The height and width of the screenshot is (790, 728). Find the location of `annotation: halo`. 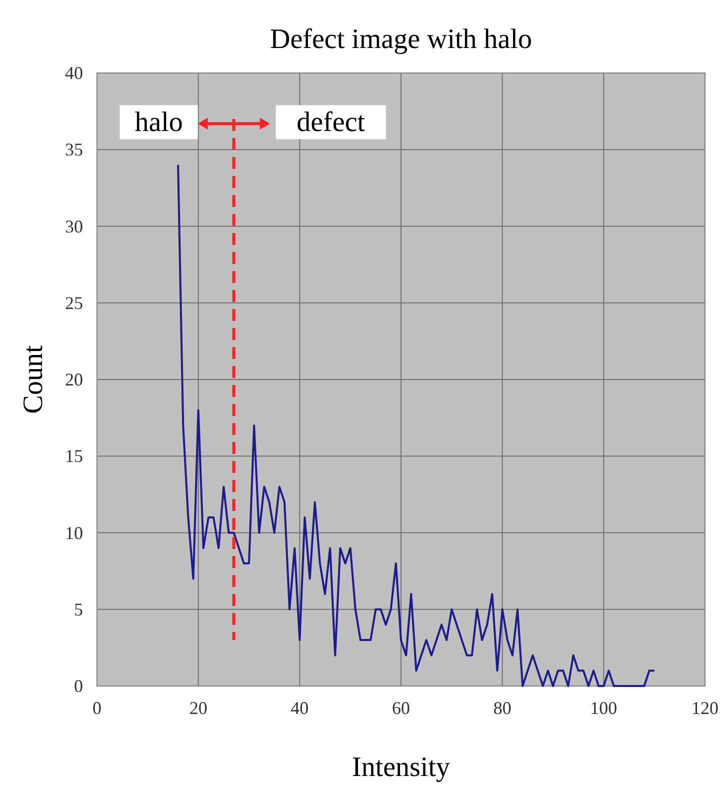

annotation: halo is located at coordinates (158, 122).